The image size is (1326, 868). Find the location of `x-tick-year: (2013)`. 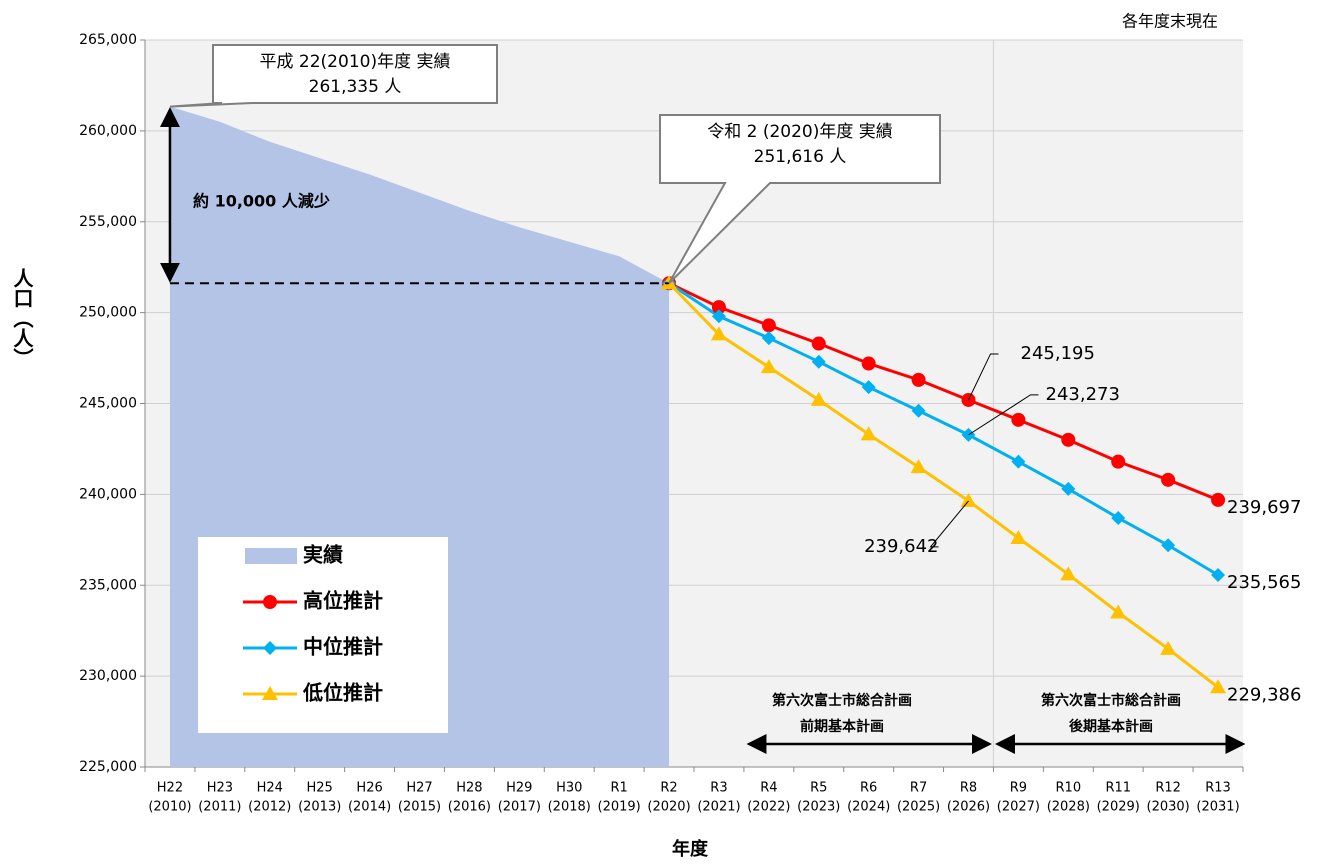

x-tick-year: (2013) is located at coordinates (319, 807).